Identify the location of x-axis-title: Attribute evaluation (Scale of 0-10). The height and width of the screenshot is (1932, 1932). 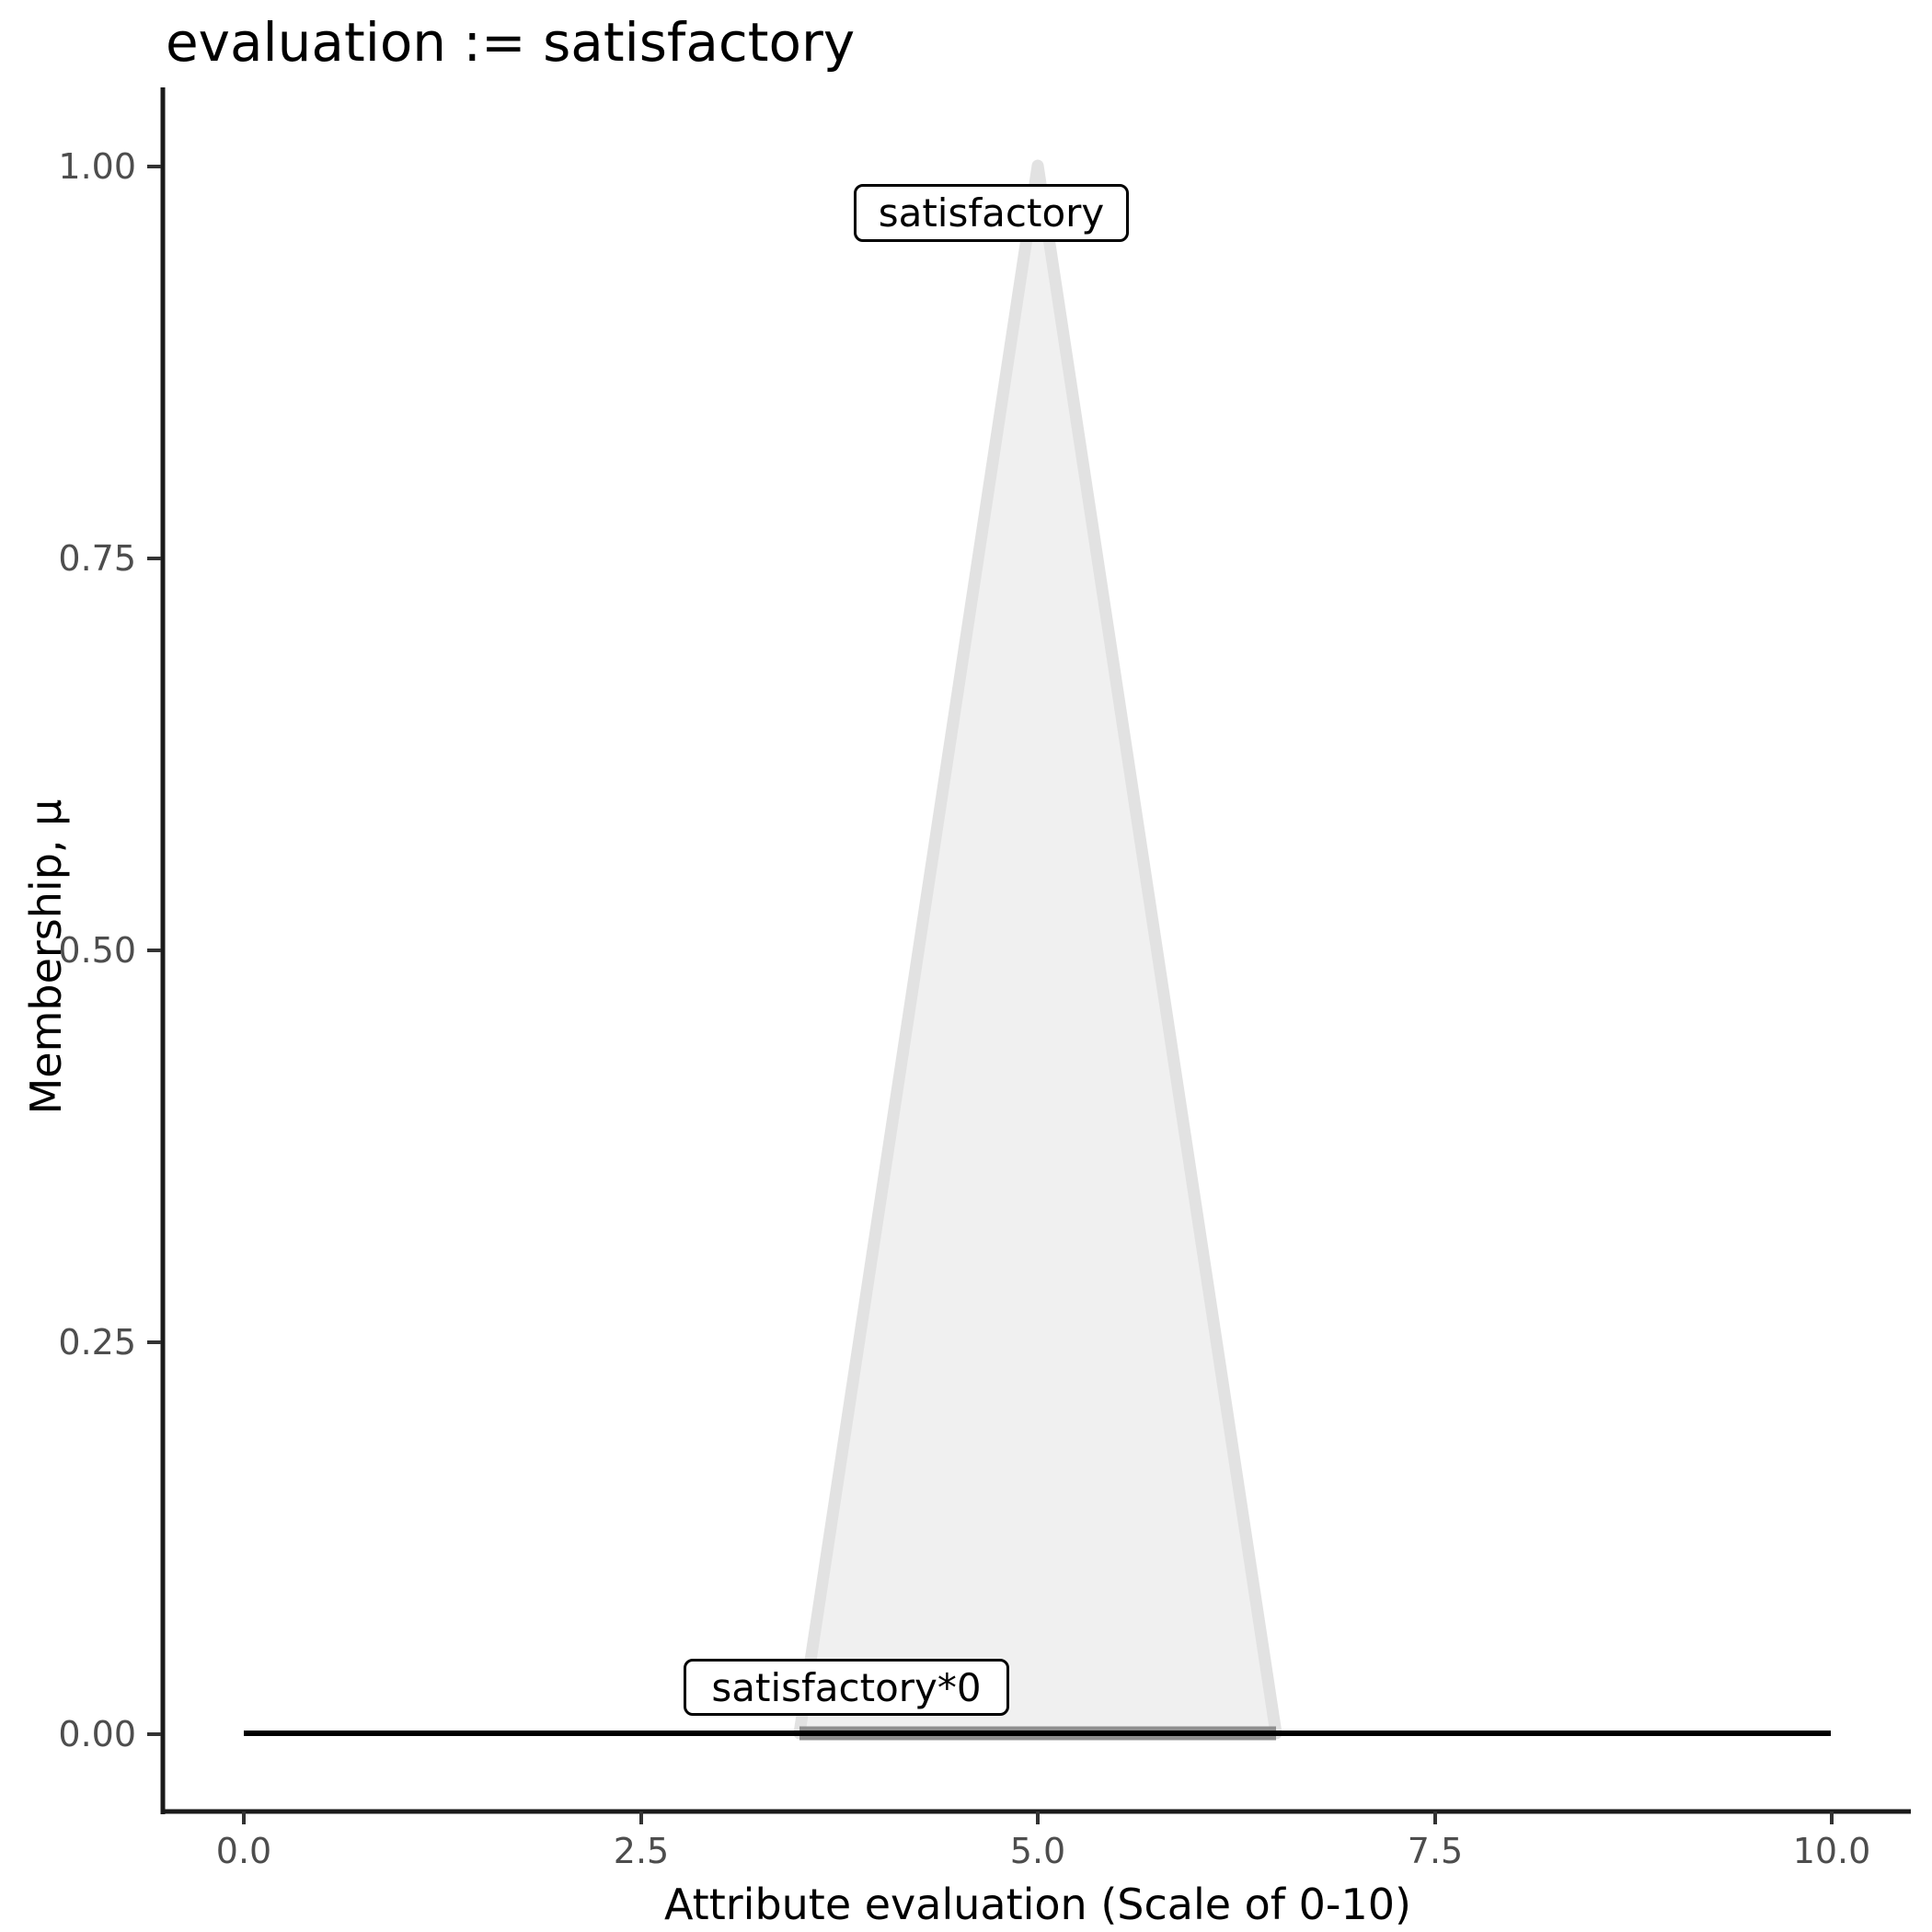
(1037, 1905).